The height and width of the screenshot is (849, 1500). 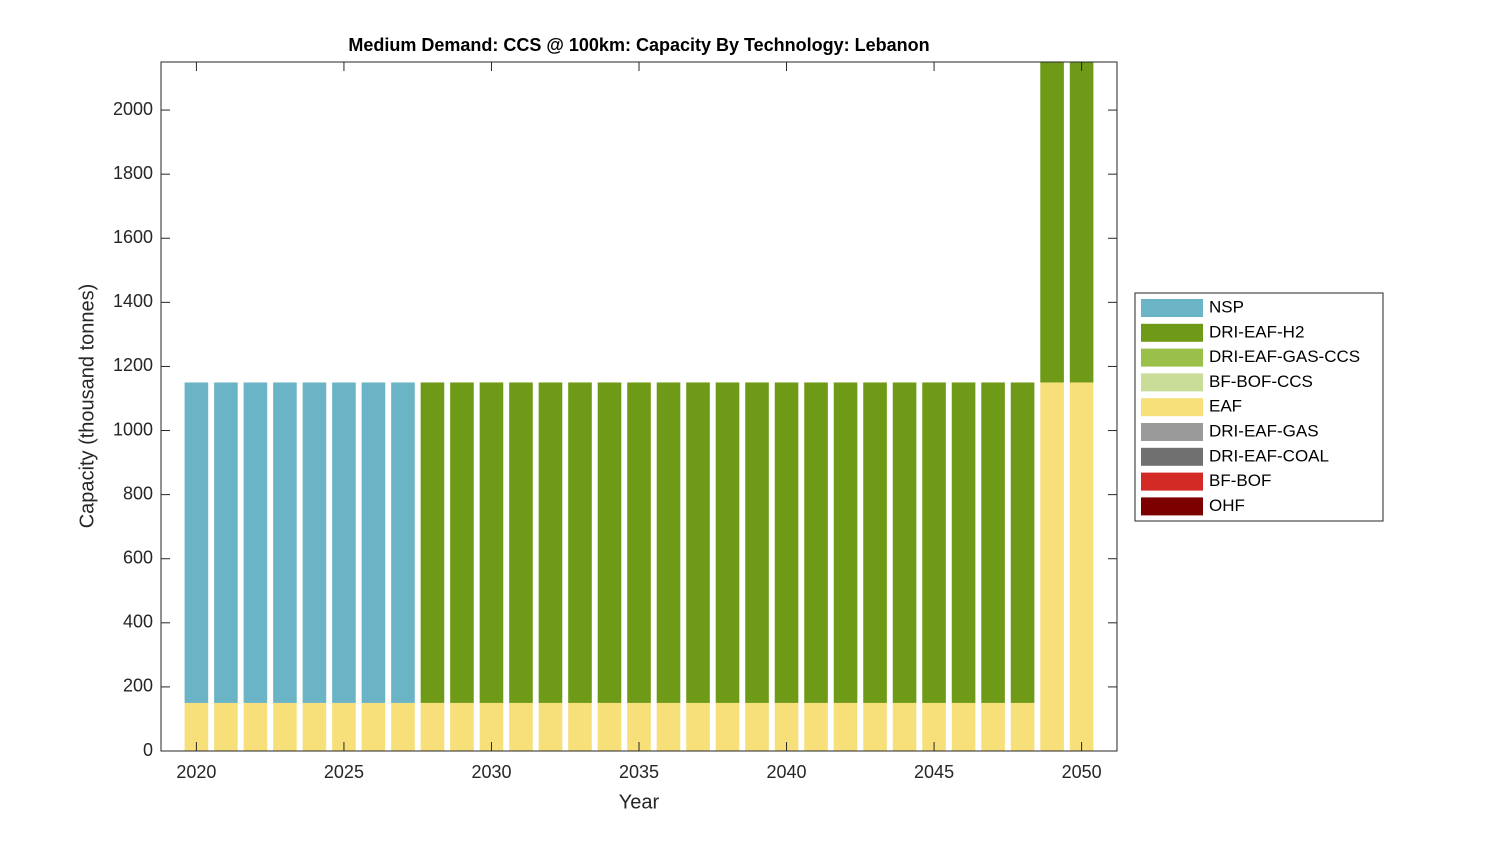 I want to click on x-tick-label: 2025, so click(x=344, y=772).